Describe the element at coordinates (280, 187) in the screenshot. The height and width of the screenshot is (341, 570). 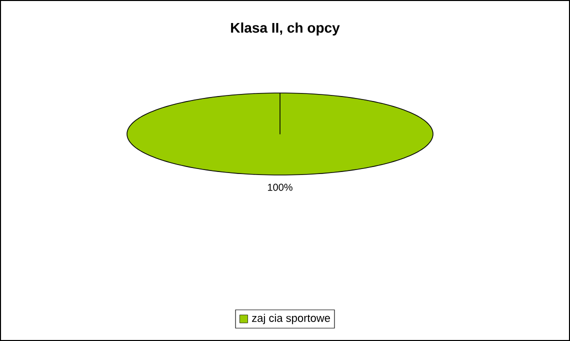
I see `data-label: 100%` at that location.